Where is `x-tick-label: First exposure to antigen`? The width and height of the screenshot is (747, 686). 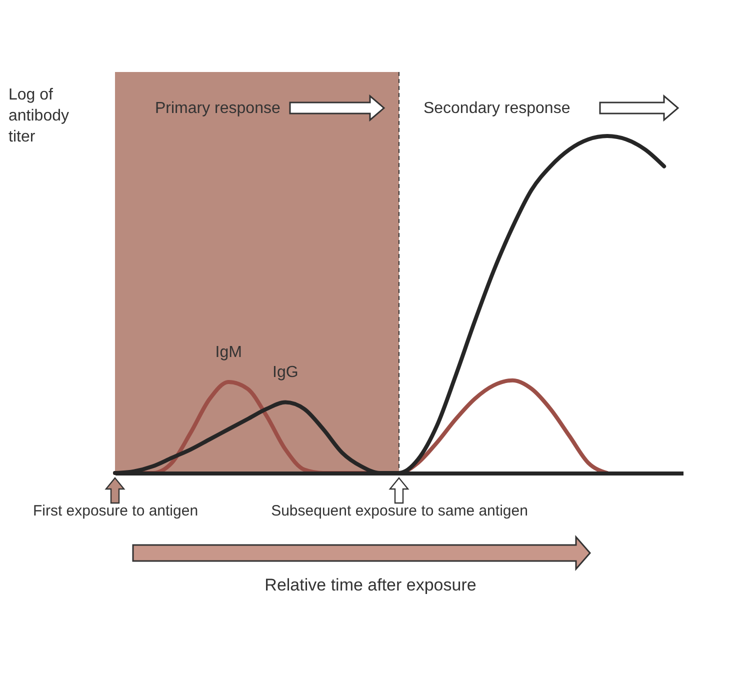
x-tick-label: First exposure to antigen is located at coordinates (115, 511).